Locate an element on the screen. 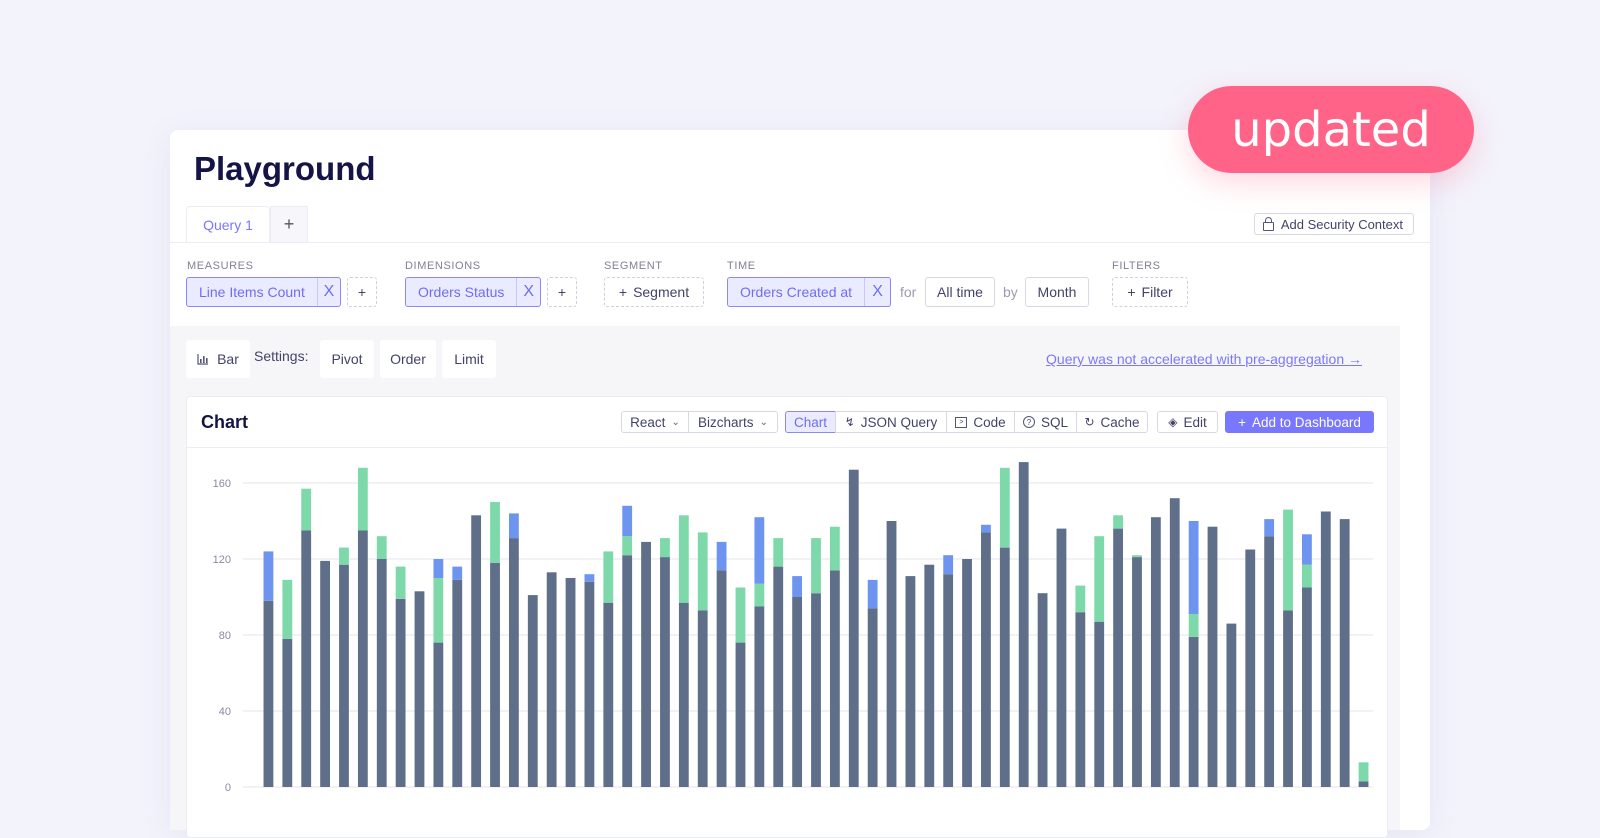 The height and width of the screenshot is (838, 1600). edit-button: ◈ Edit is located at coordinates (1187, 422).